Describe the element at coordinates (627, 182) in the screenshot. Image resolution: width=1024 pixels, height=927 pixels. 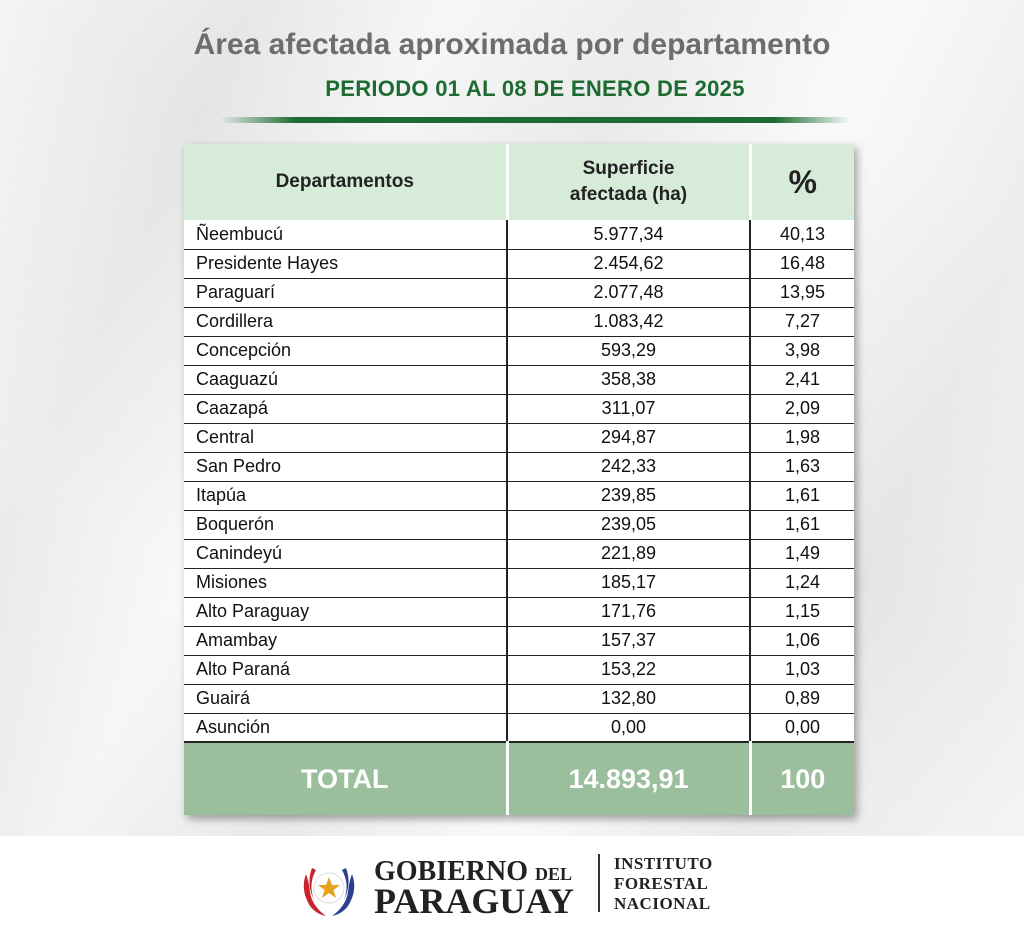
I see `header-superficie: Superficie afectada (ha)` at that location.